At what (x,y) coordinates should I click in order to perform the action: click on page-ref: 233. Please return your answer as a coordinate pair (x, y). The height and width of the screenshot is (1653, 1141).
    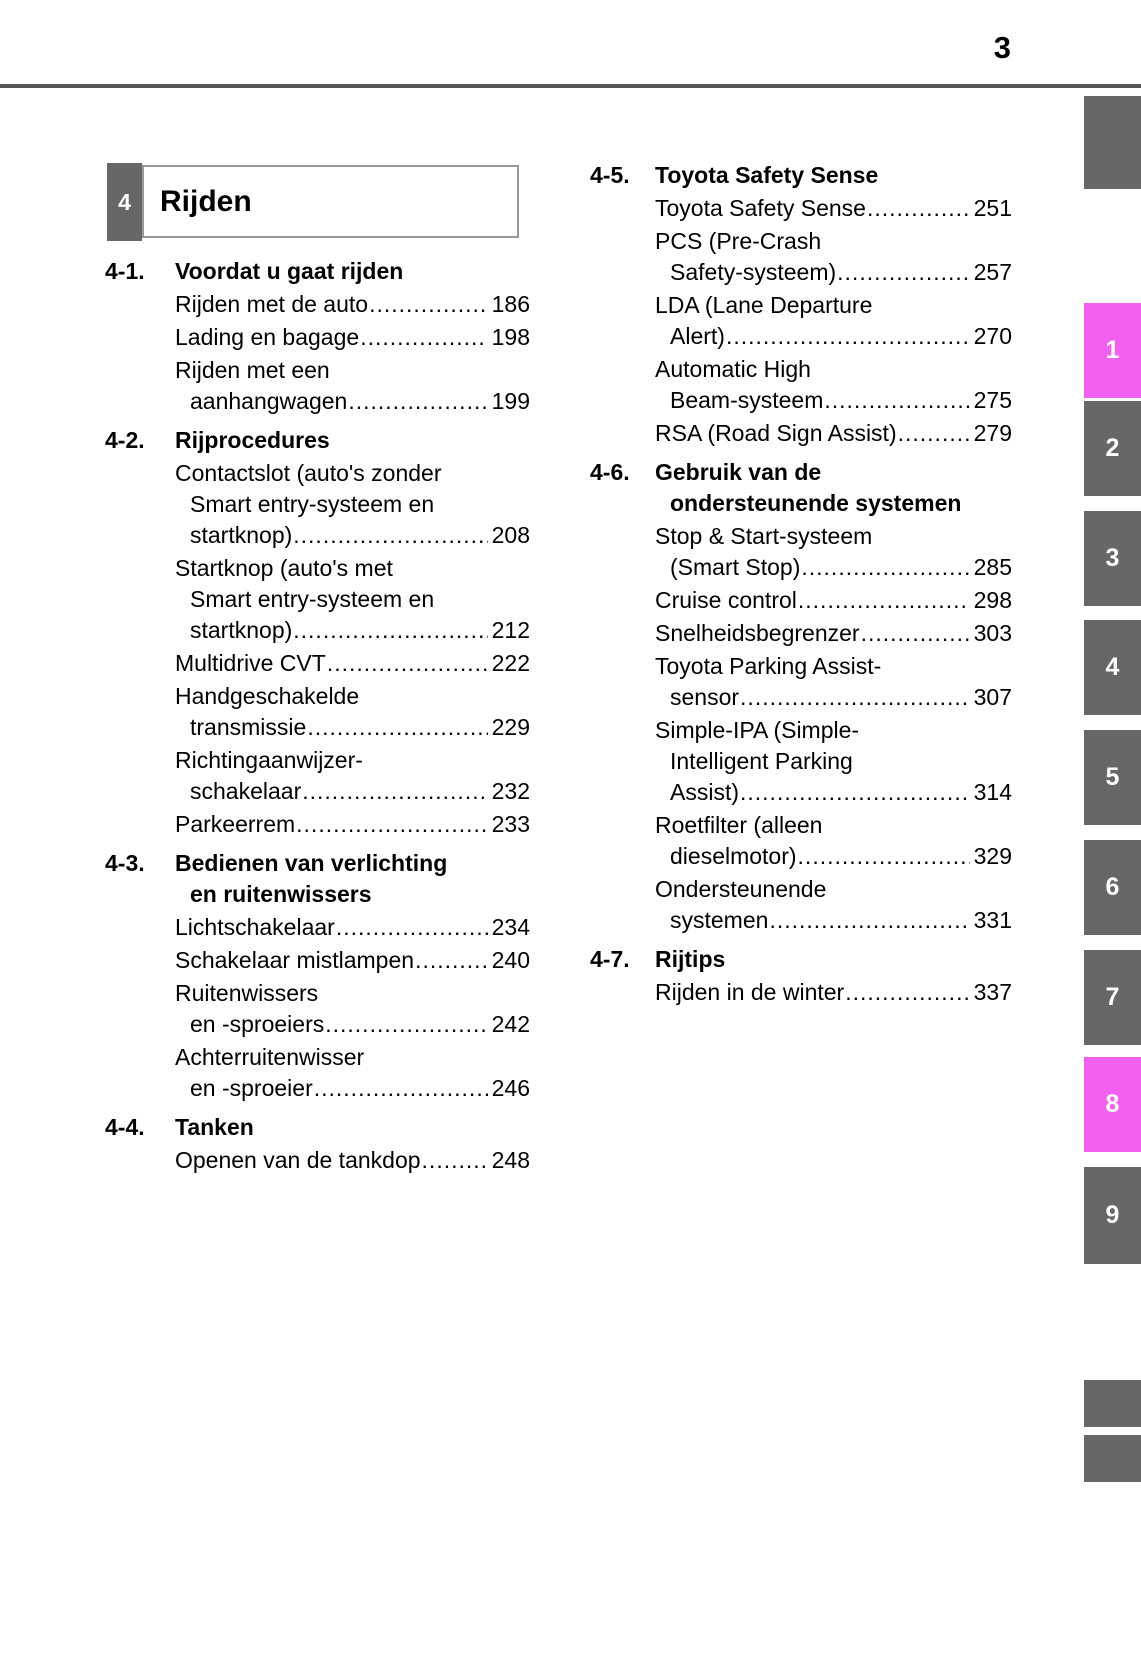
    Looking at the image, I should click on (510, 824).